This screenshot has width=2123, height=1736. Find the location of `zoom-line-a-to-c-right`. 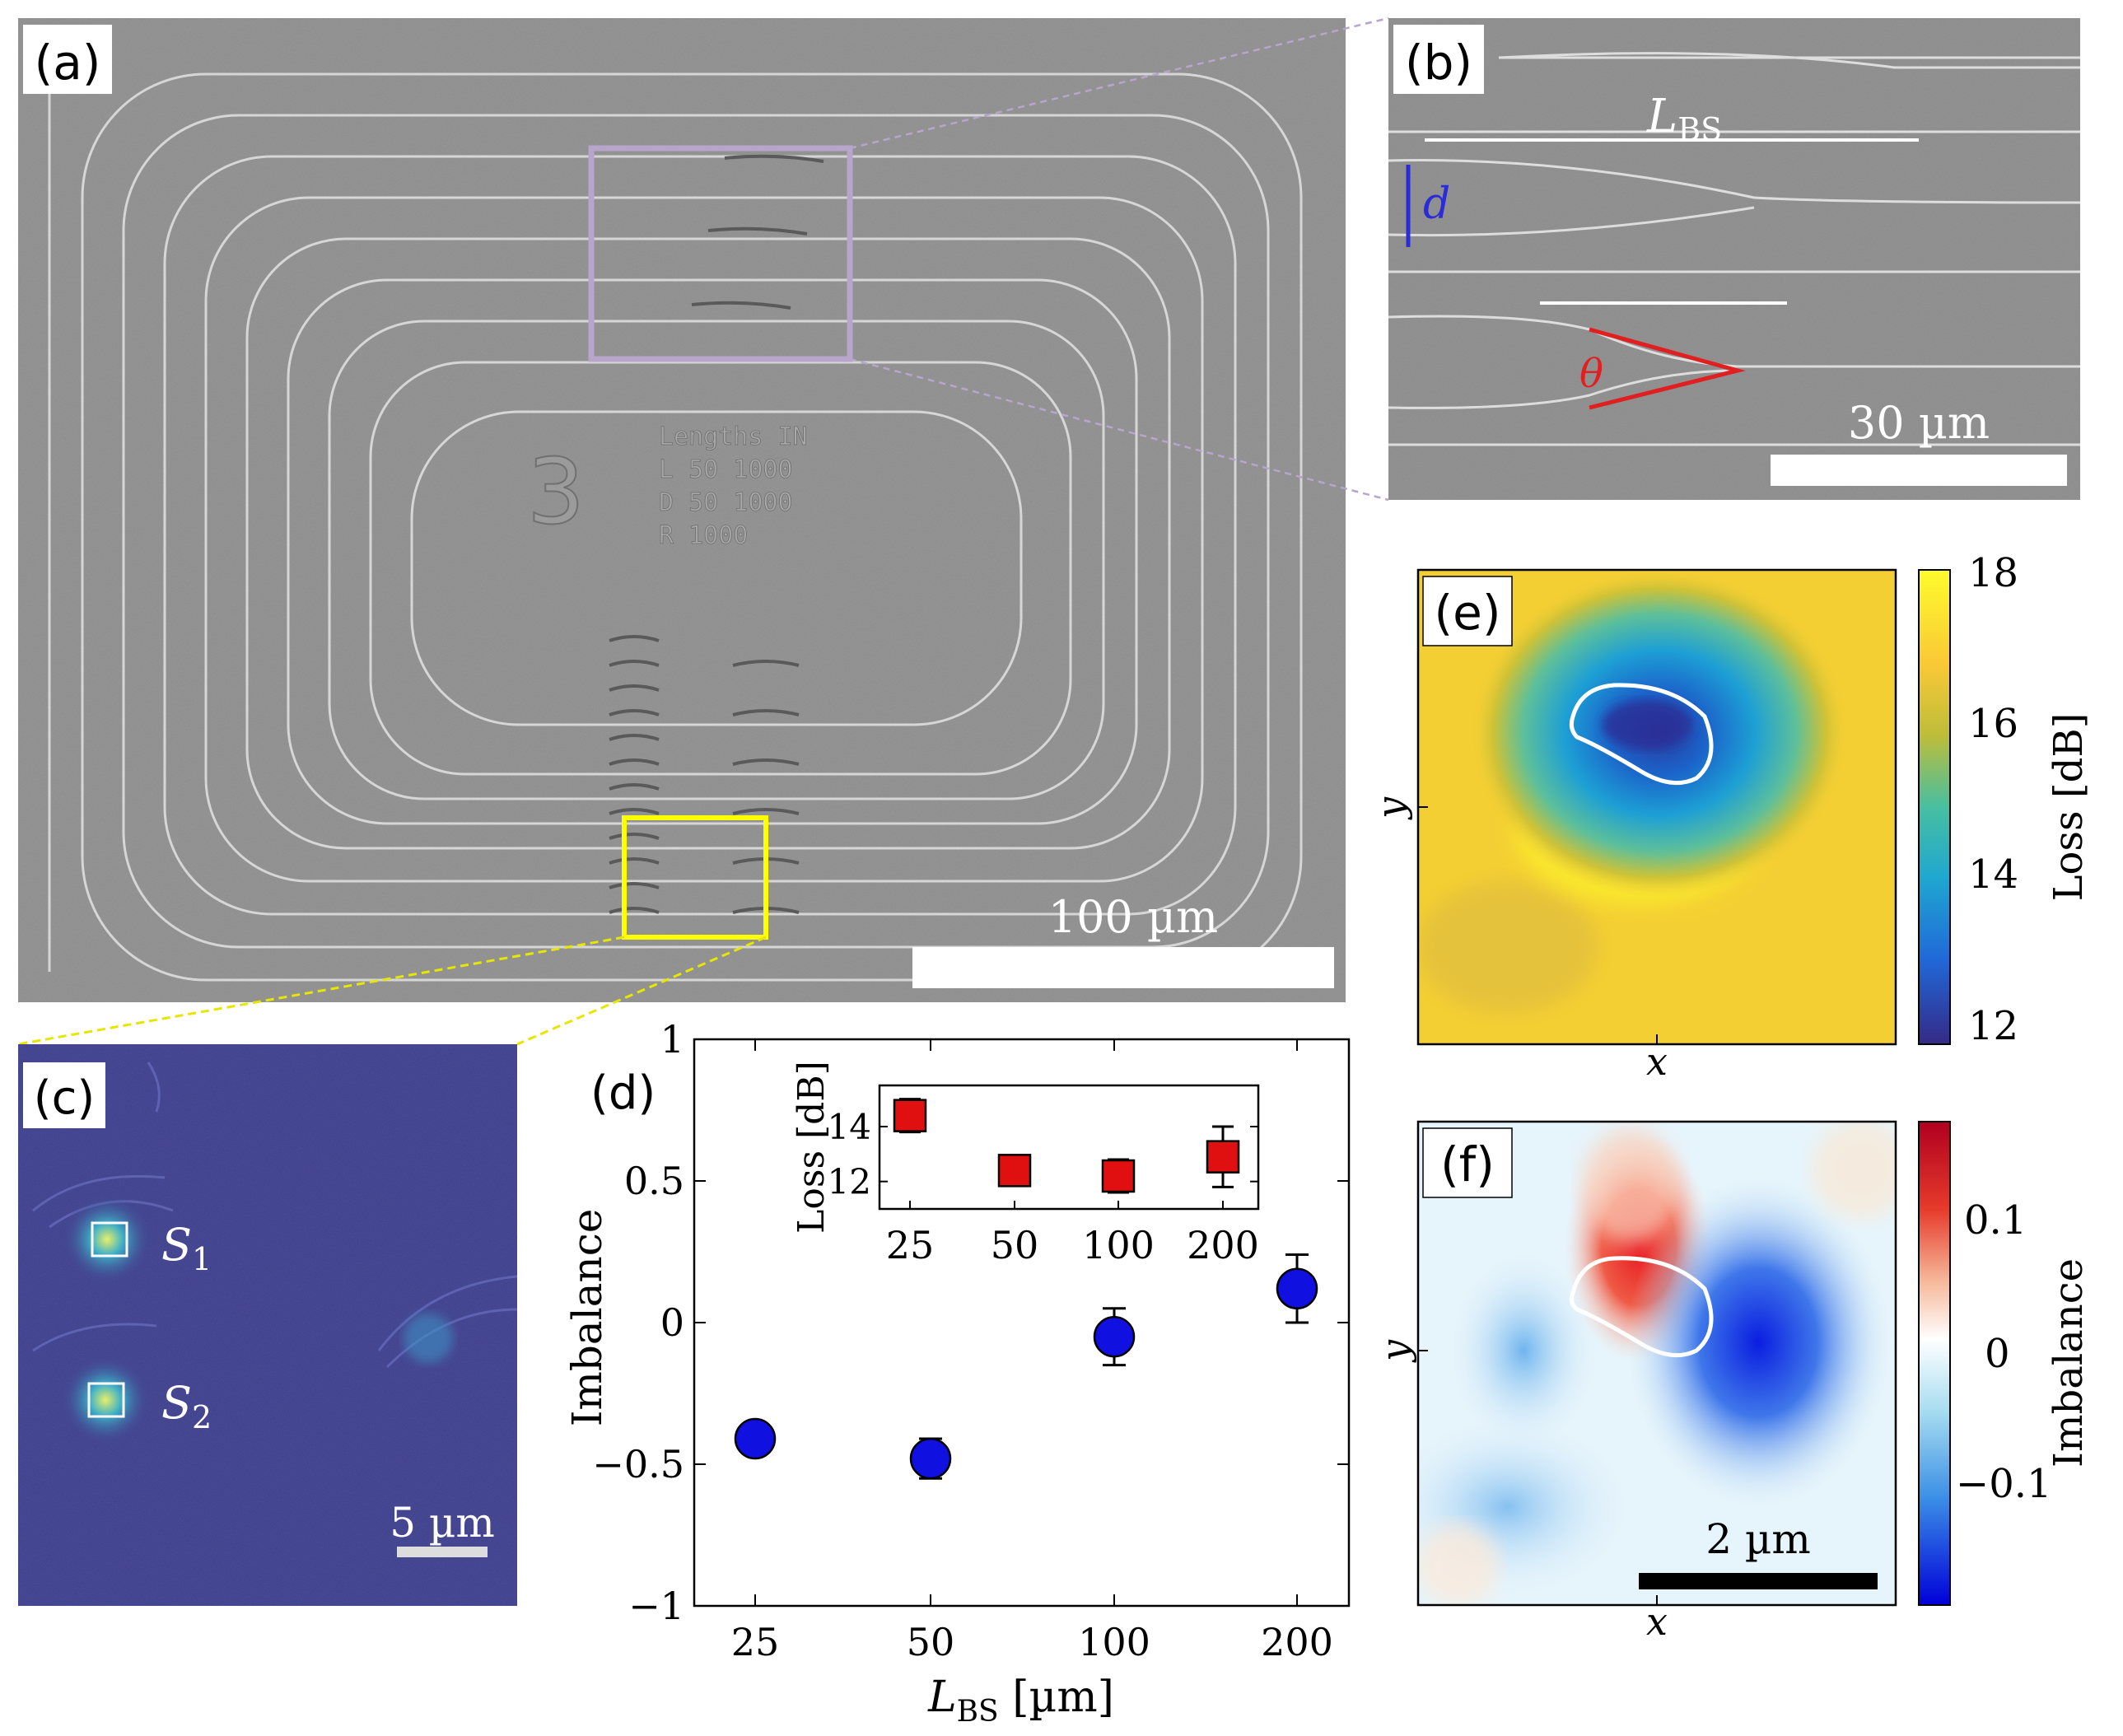

zoom-line-a-to-c-right is located at coordinates (641, 991).